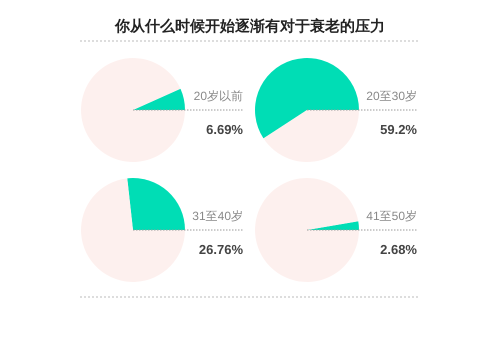 The height and width of the screenshot is (362, 500). Describe the element at coordinates (221, 249) in the screenshot. I see `data-label: 26.76%` at that location.